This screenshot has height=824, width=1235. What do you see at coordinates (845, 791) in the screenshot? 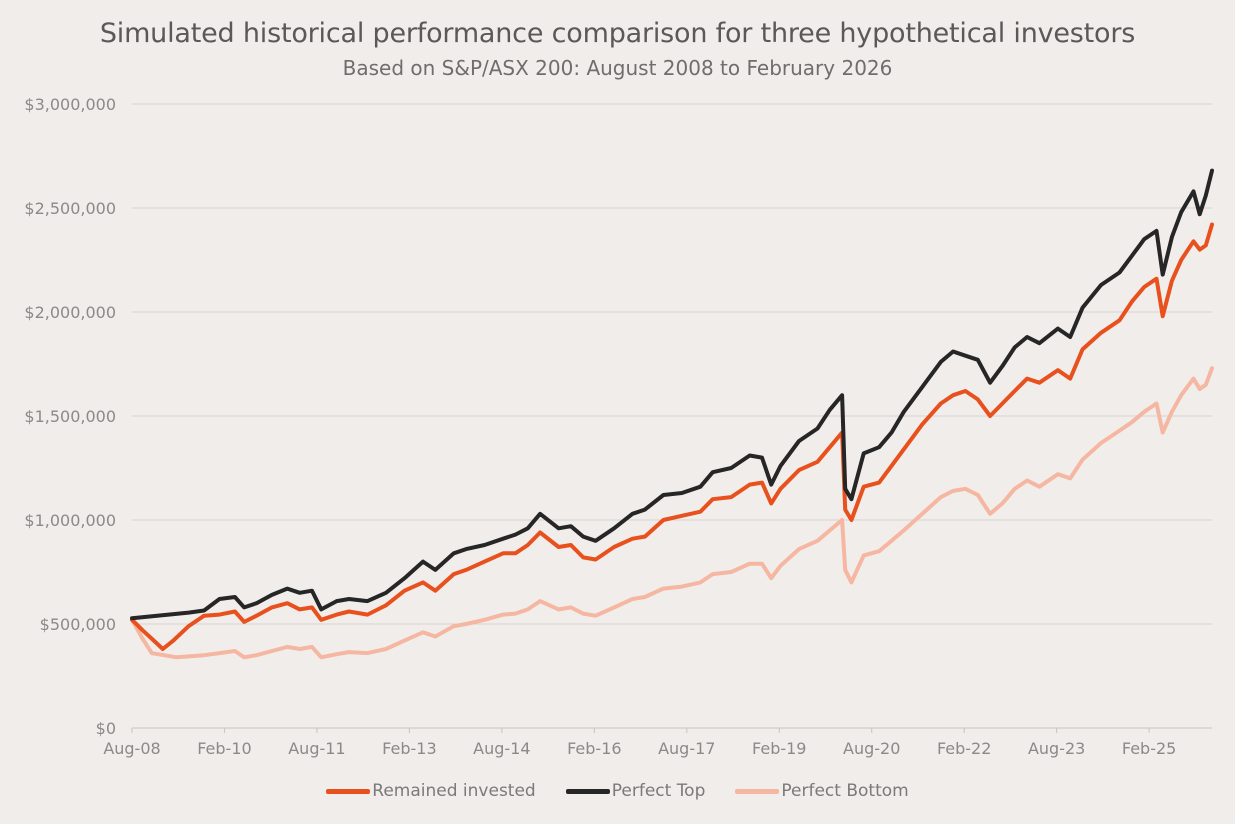
I see `legend-label-perfect-bottom: Perfect Bottom` at bounding box center [845, 791].